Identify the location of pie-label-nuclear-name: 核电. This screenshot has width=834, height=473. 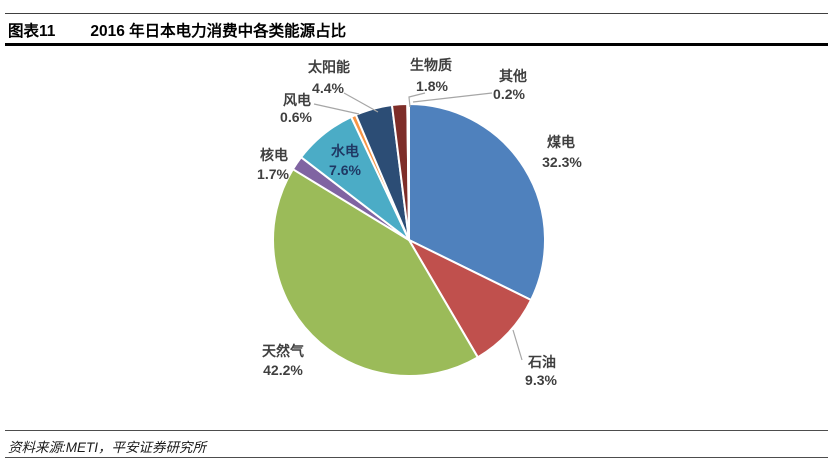
(274, 155).